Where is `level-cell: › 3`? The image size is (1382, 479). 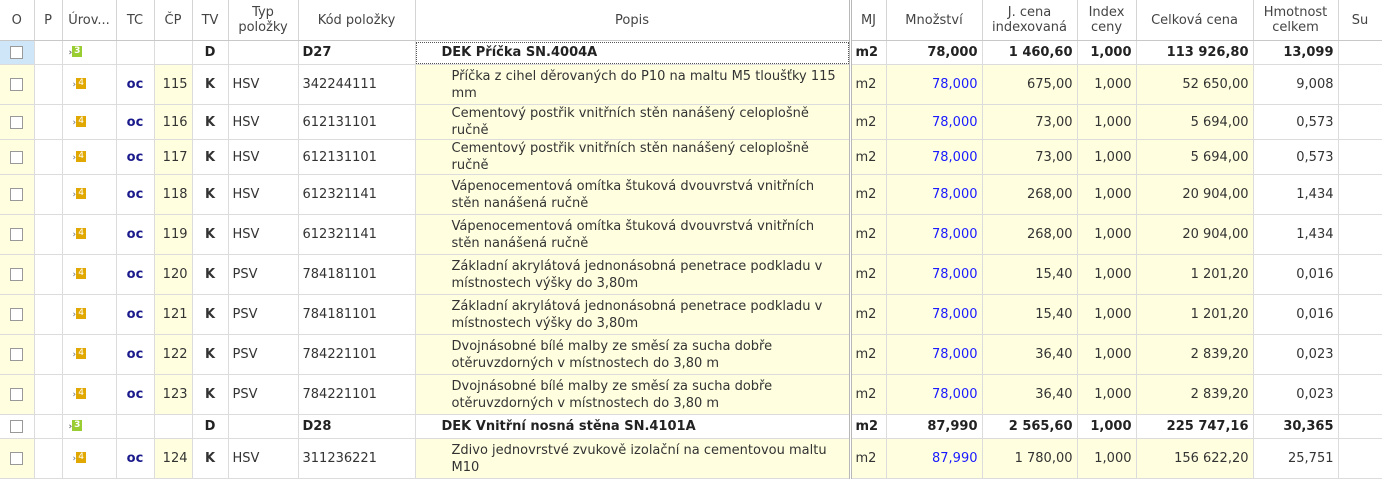
level-cell: › 3 is located at coordinates (89, 426).